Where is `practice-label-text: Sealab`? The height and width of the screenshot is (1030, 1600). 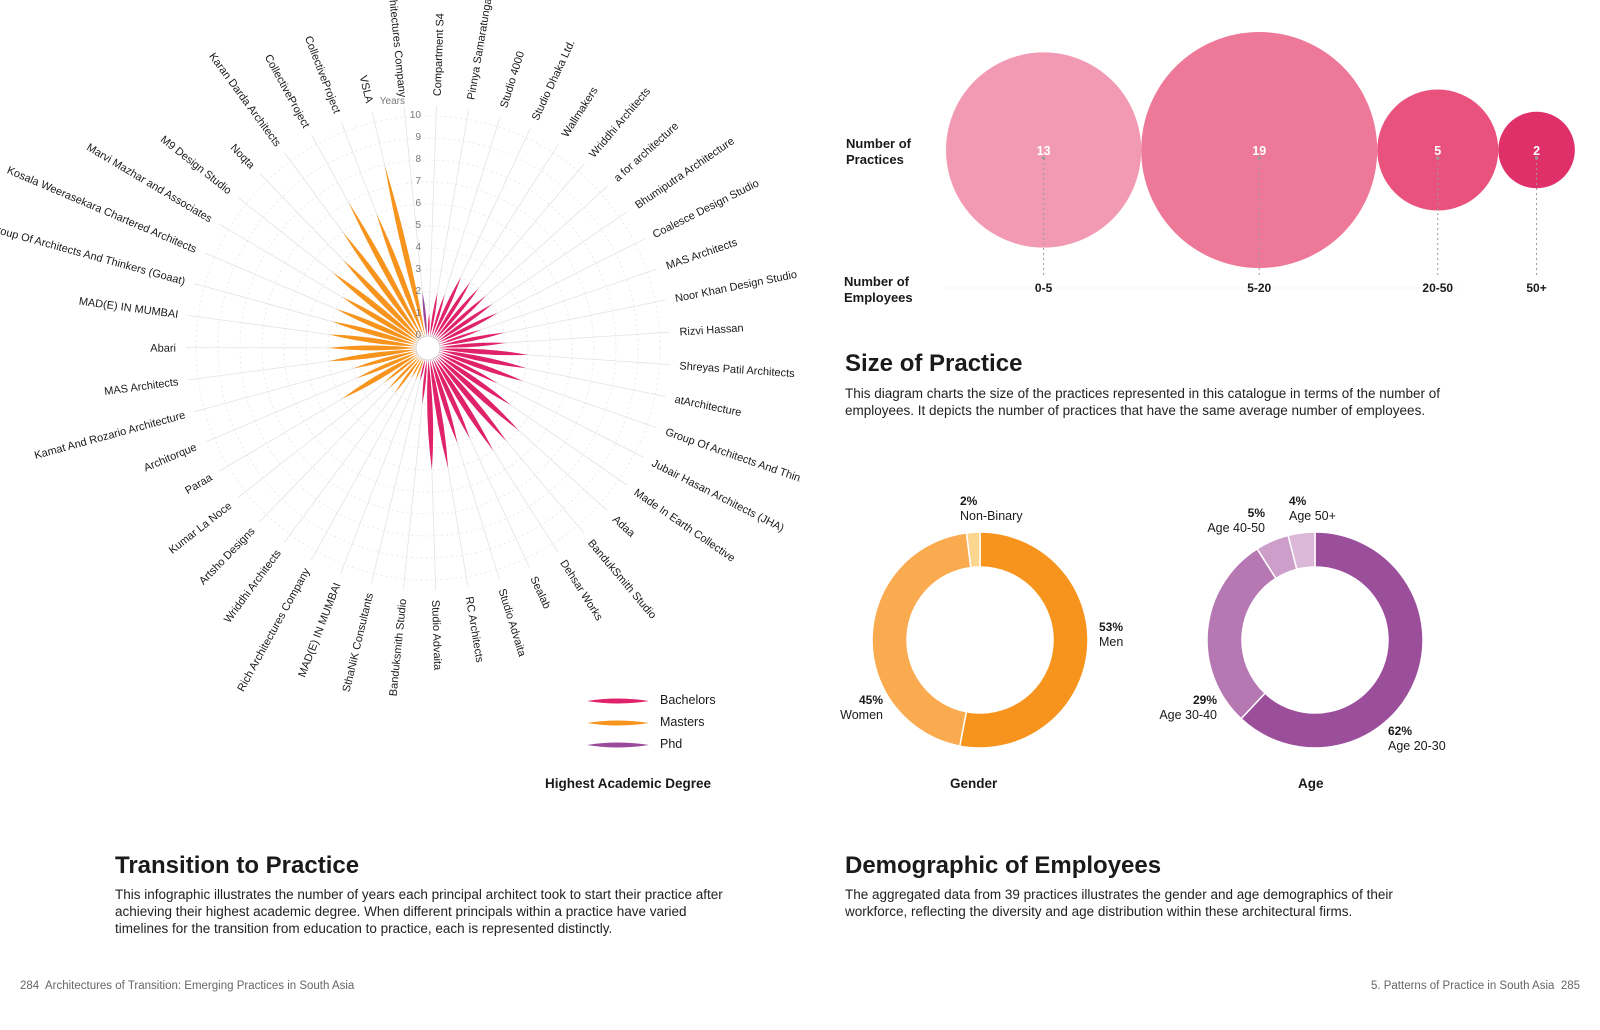
practice-label-text: Sealab is located at coordinates (539, 593).